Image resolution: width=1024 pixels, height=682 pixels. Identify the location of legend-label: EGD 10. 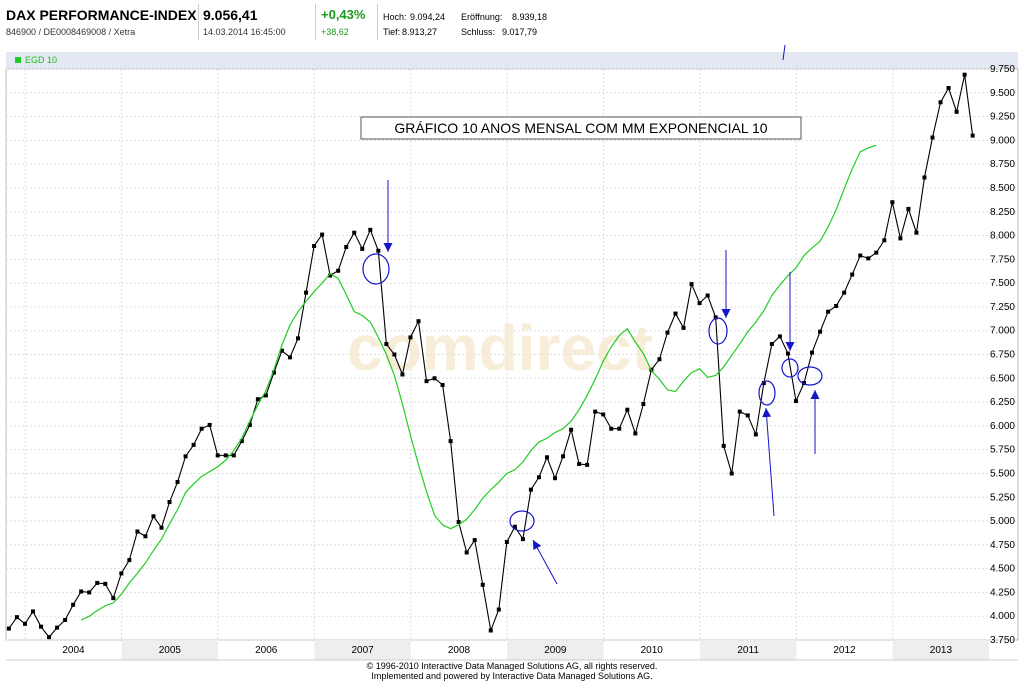
(41, 60).